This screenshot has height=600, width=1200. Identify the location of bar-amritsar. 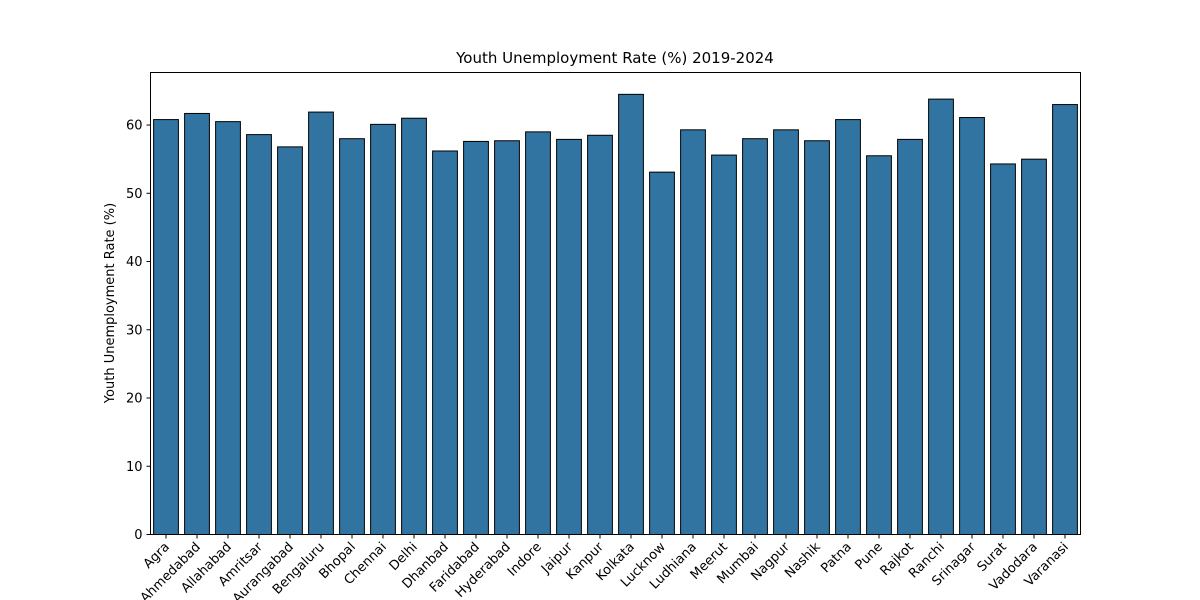
(259, 334).